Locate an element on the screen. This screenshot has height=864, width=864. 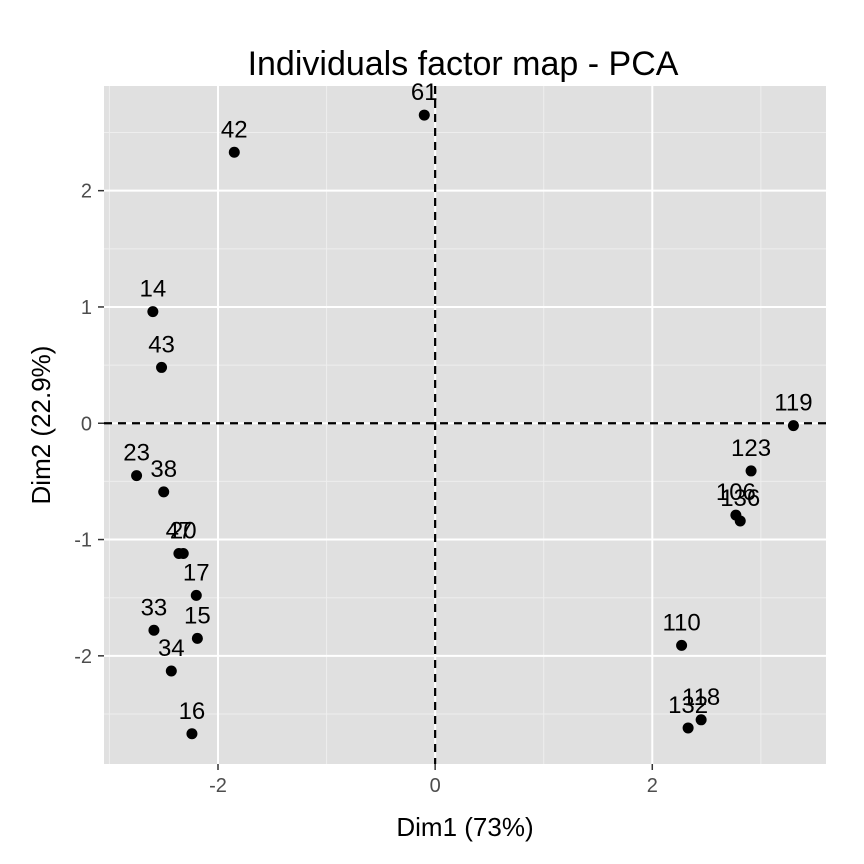
x-tick-label: -2 is located at coordinates (218, 786).